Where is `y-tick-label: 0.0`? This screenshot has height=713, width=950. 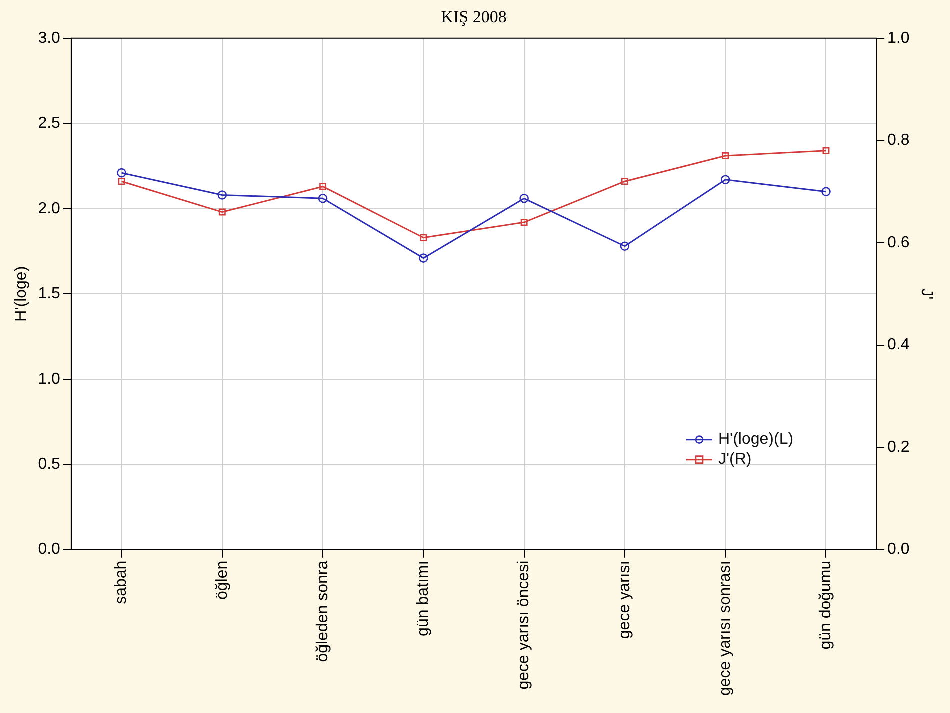 y-tick-label: 0.0 is located at coordinates (49, 549).